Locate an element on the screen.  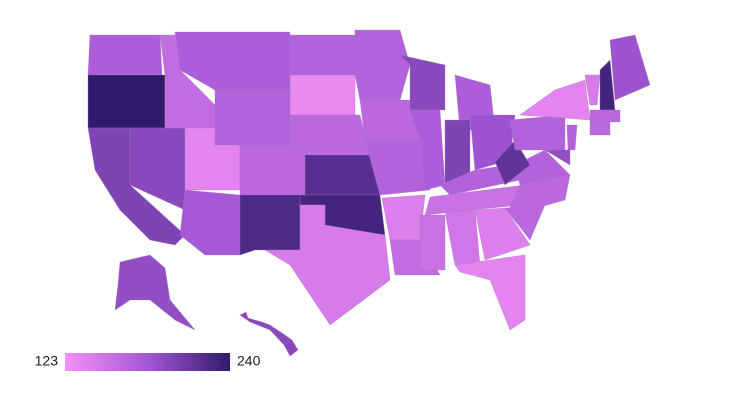
colorbar is located at coordinates (147, 362).